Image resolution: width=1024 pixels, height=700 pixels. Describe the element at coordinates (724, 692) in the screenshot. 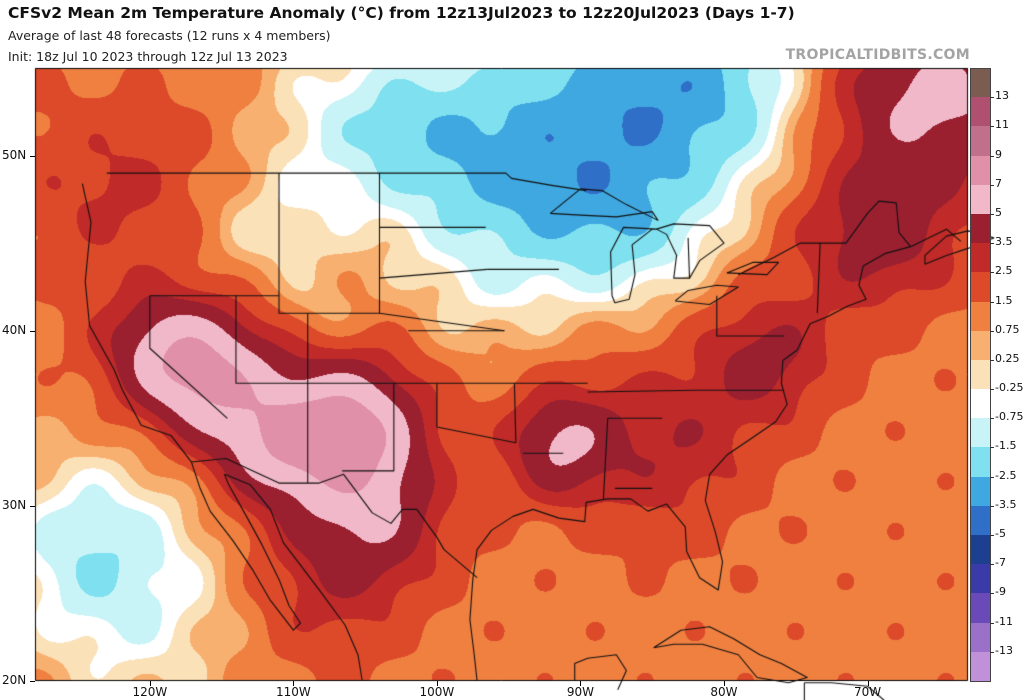

I see `lon-label: 80W` at that location.